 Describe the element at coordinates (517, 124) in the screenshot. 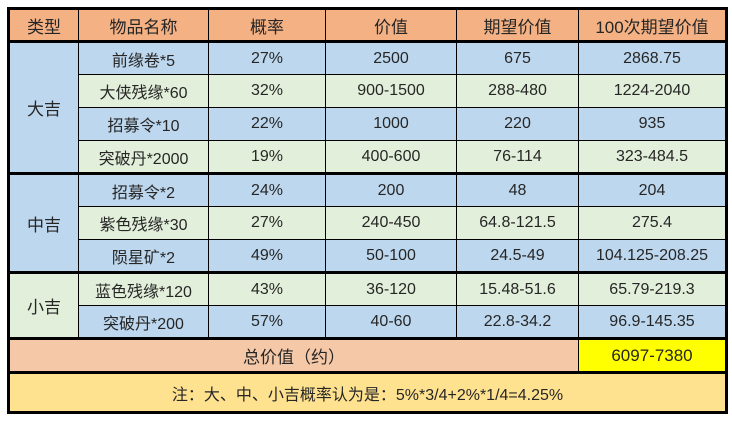

I see `expected-value-cell: 220` at that location.